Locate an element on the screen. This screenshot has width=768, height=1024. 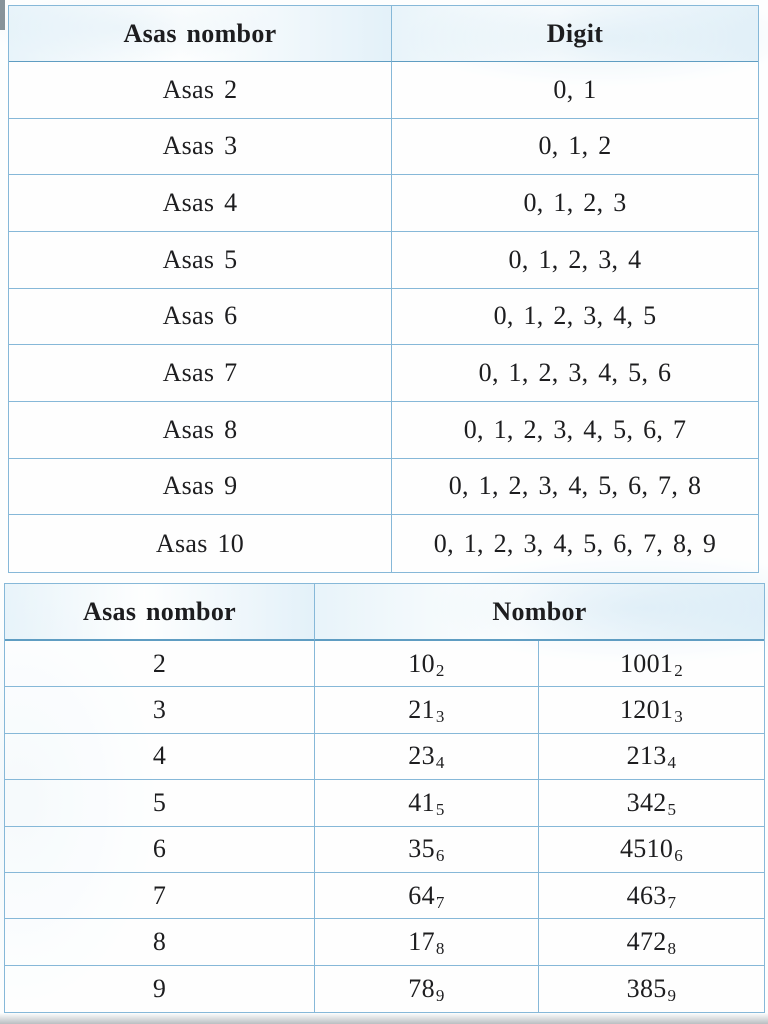
base-cell: Asas 6 is located at coordinates (200, 317).